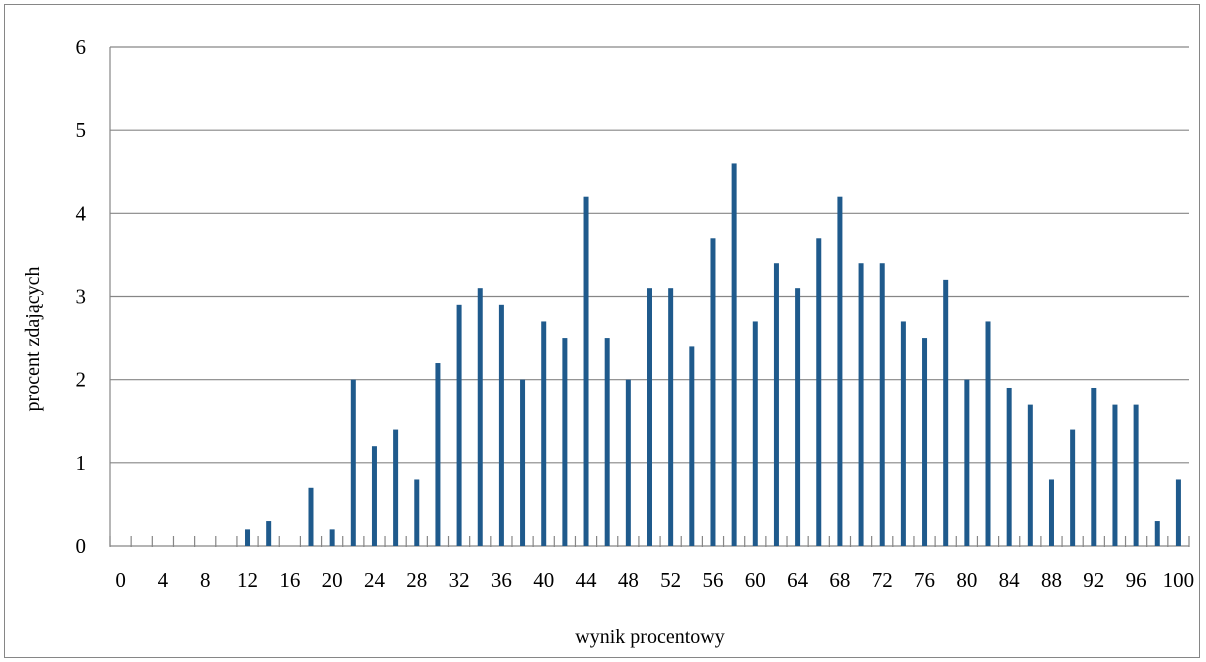 This screenshot has height=662, width=1206. What do you see at coordinates (375, 580) in the screenshot?
I see `x-tick-label: 24` at bounding box center [375, 580].